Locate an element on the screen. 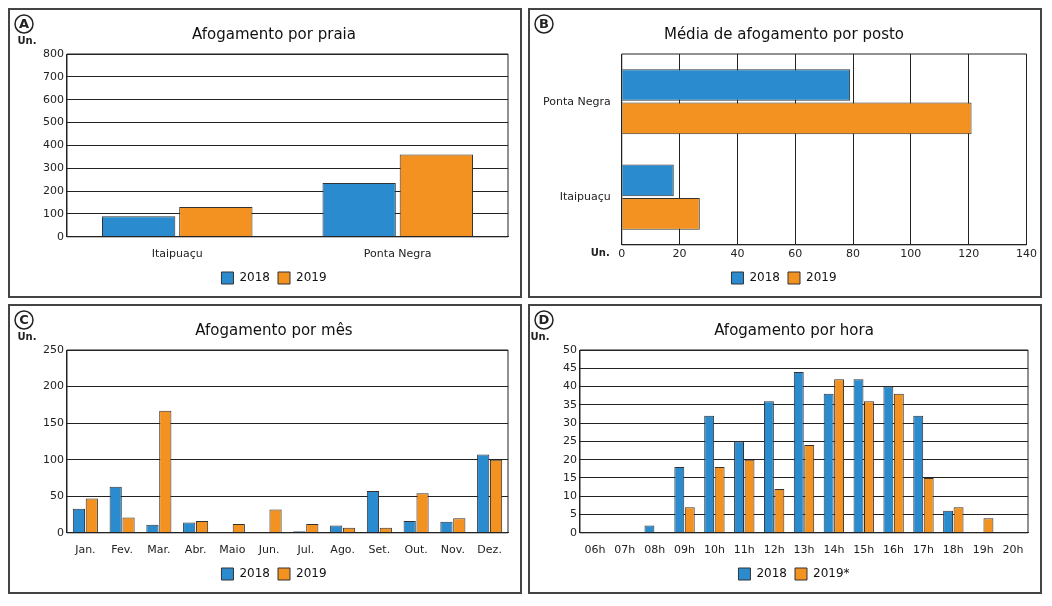 The width and height of the screenshot is (1052, 606). x-tick-label: 09h is located at coordinates (685, 550).